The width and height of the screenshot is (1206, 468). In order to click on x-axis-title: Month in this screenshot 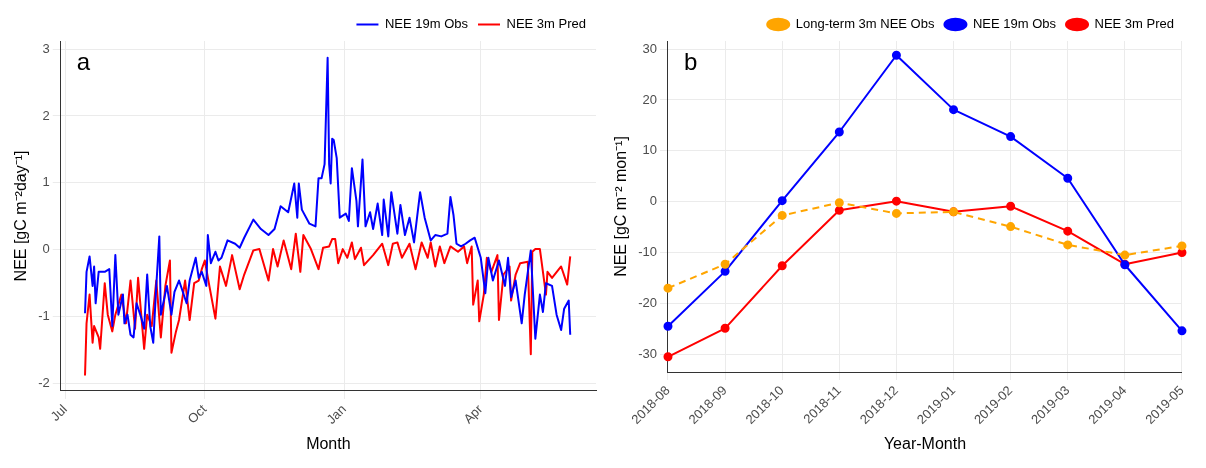, I will do `click(328, 443)`.